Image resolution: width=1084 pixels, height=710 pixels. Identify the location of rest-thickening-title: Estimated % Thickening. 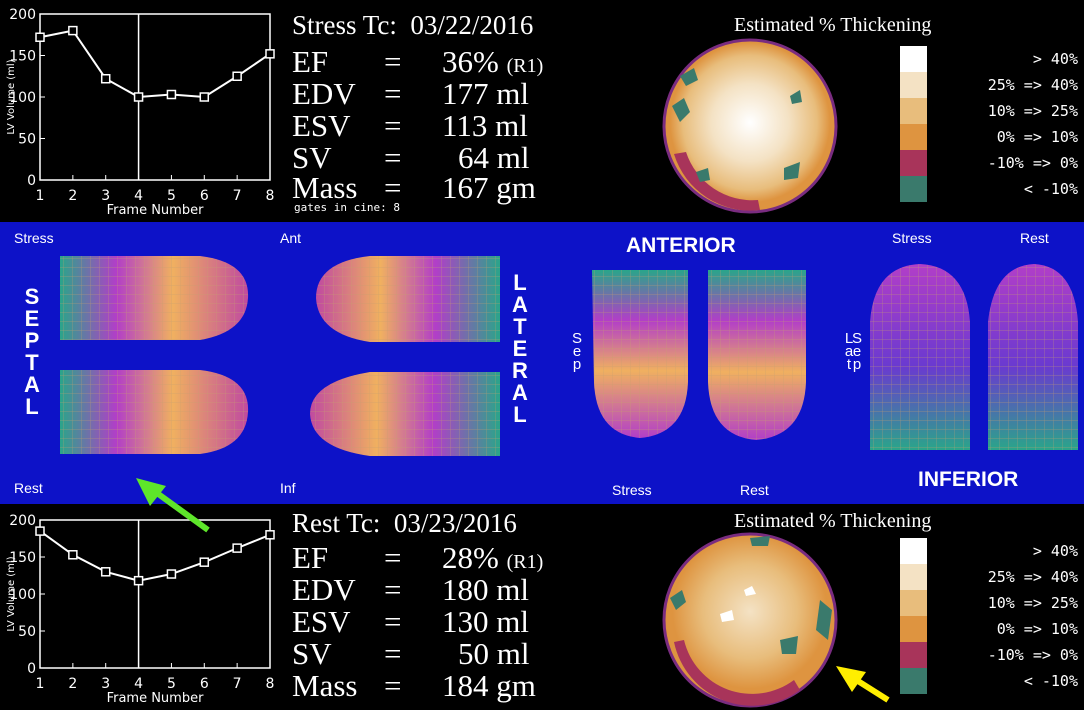
(833, 521).